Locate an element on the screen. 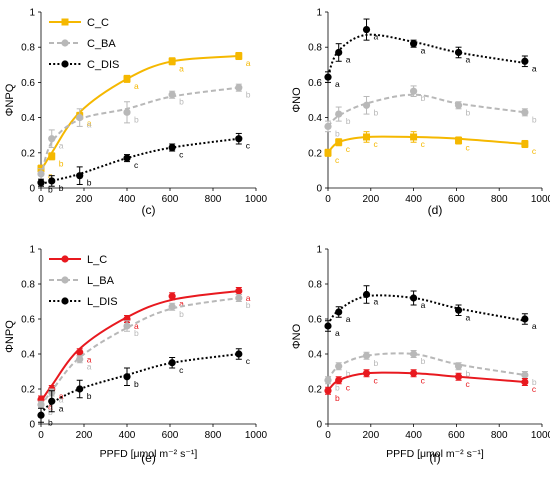 The image size is (550, 483). panel-label: (e) is located at coordinates (148, 458).